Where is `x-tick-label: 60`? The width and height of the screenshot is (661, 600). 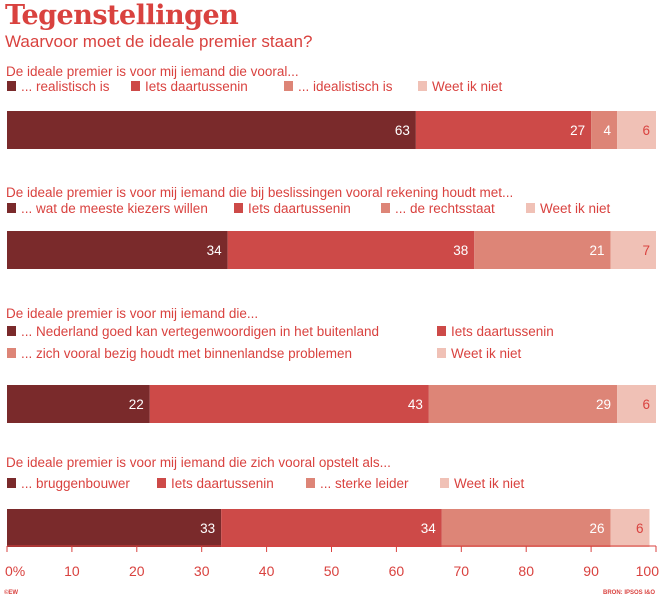
x-tick-label: 60 is located at coordinates (397, 571).